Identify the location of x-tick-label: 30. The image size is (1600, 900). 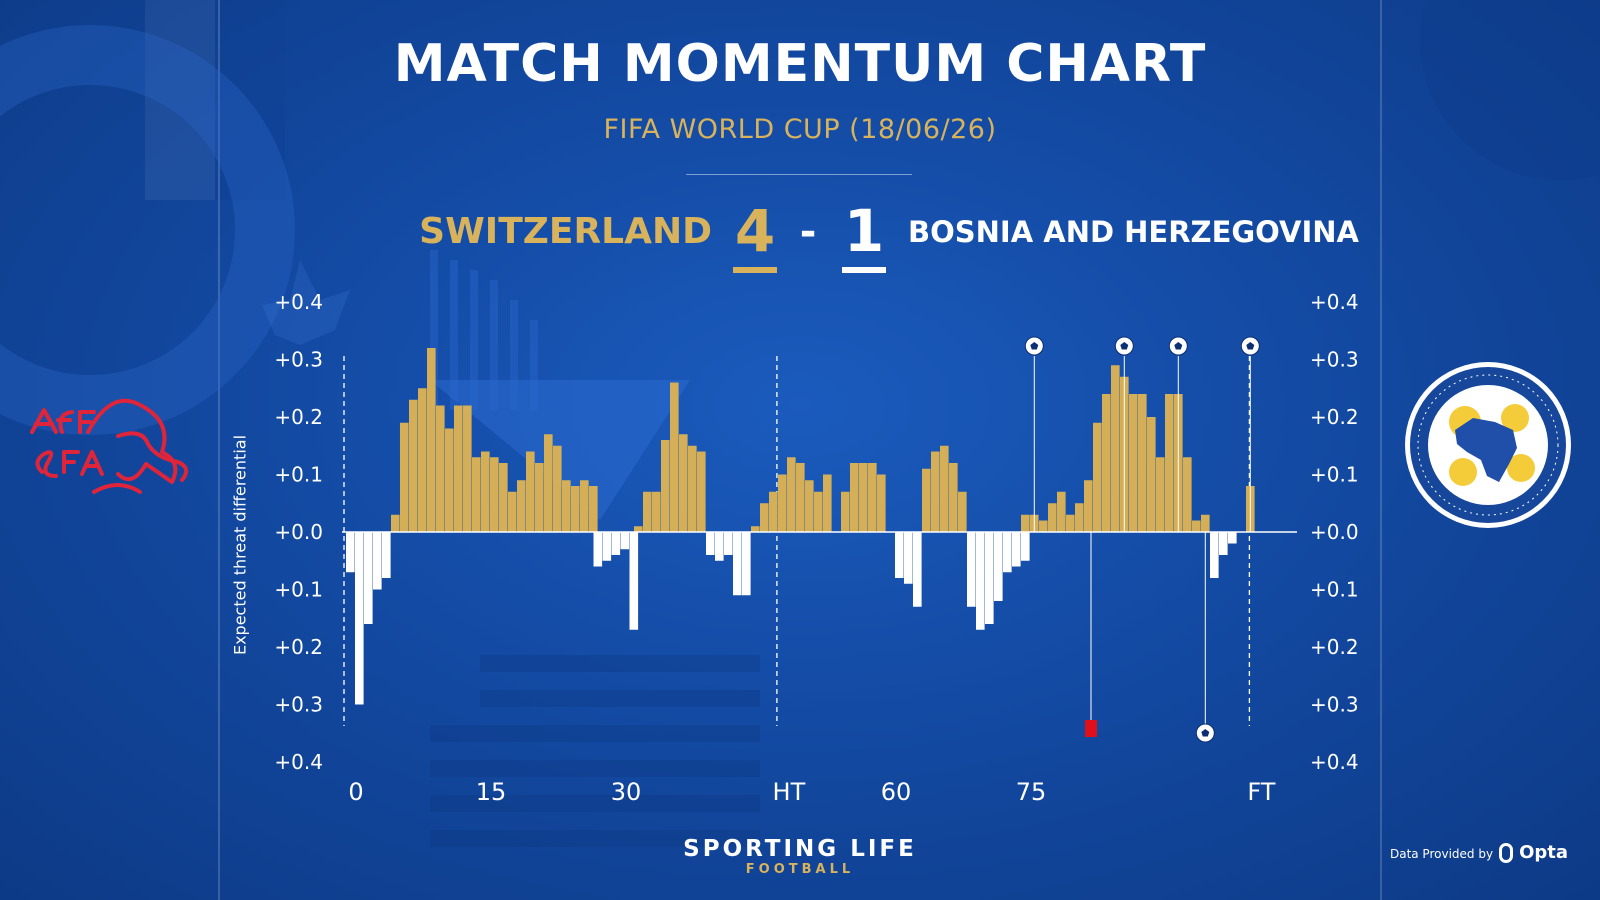
(626, 792).